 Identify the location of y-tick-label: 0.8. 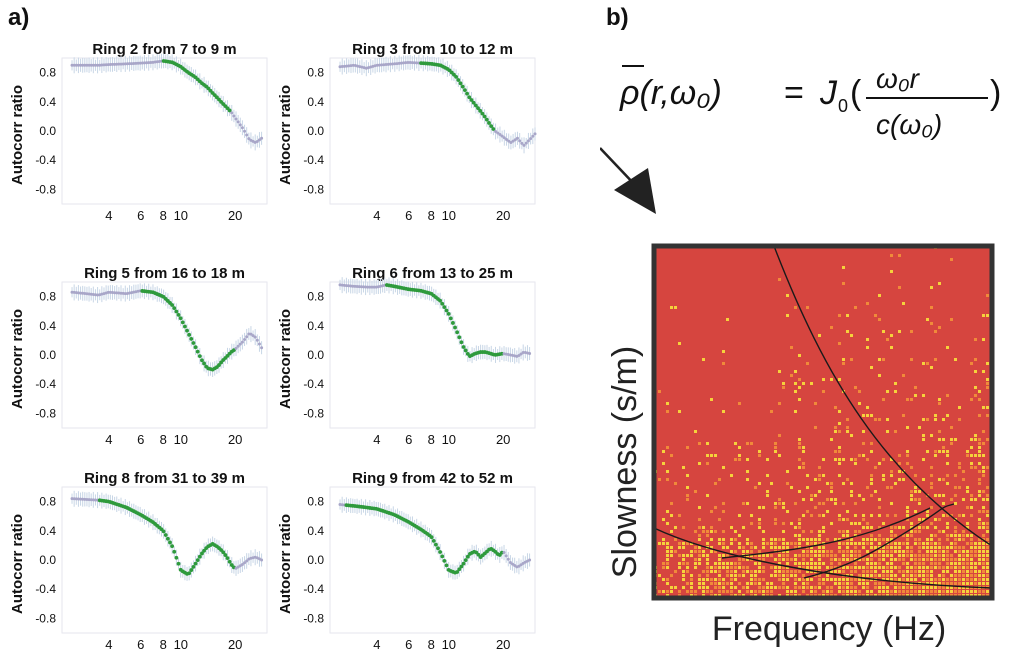
(315, 297).